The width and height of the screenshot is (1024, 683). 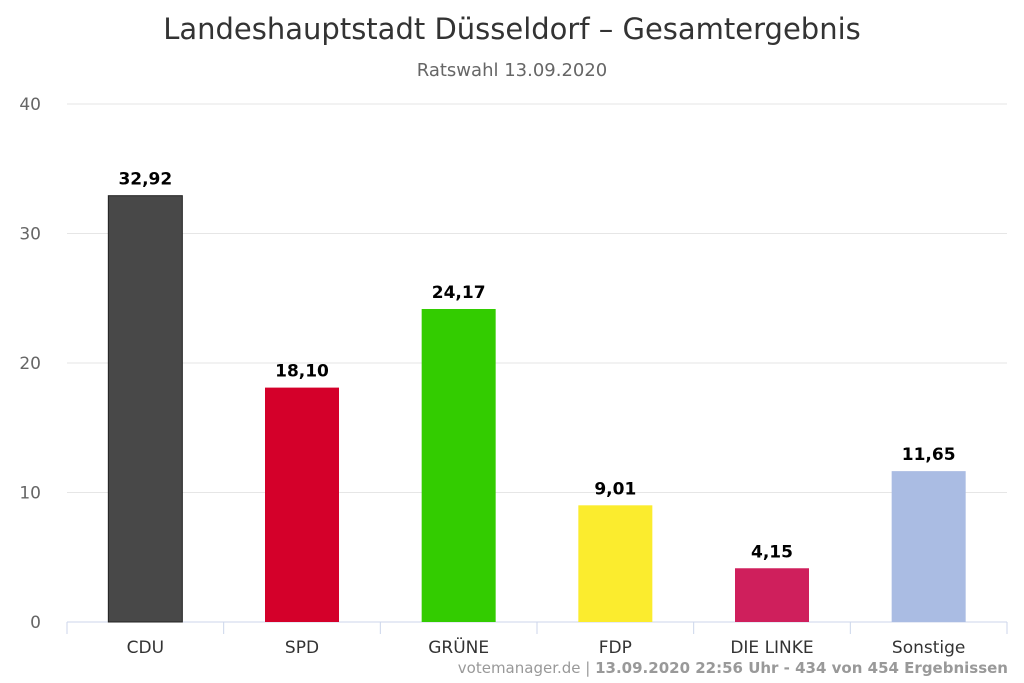 What do you see at coordinates (30, 105) in the screenshot?
I see `y-tick-label: 40` at bounding box center [30, 105].